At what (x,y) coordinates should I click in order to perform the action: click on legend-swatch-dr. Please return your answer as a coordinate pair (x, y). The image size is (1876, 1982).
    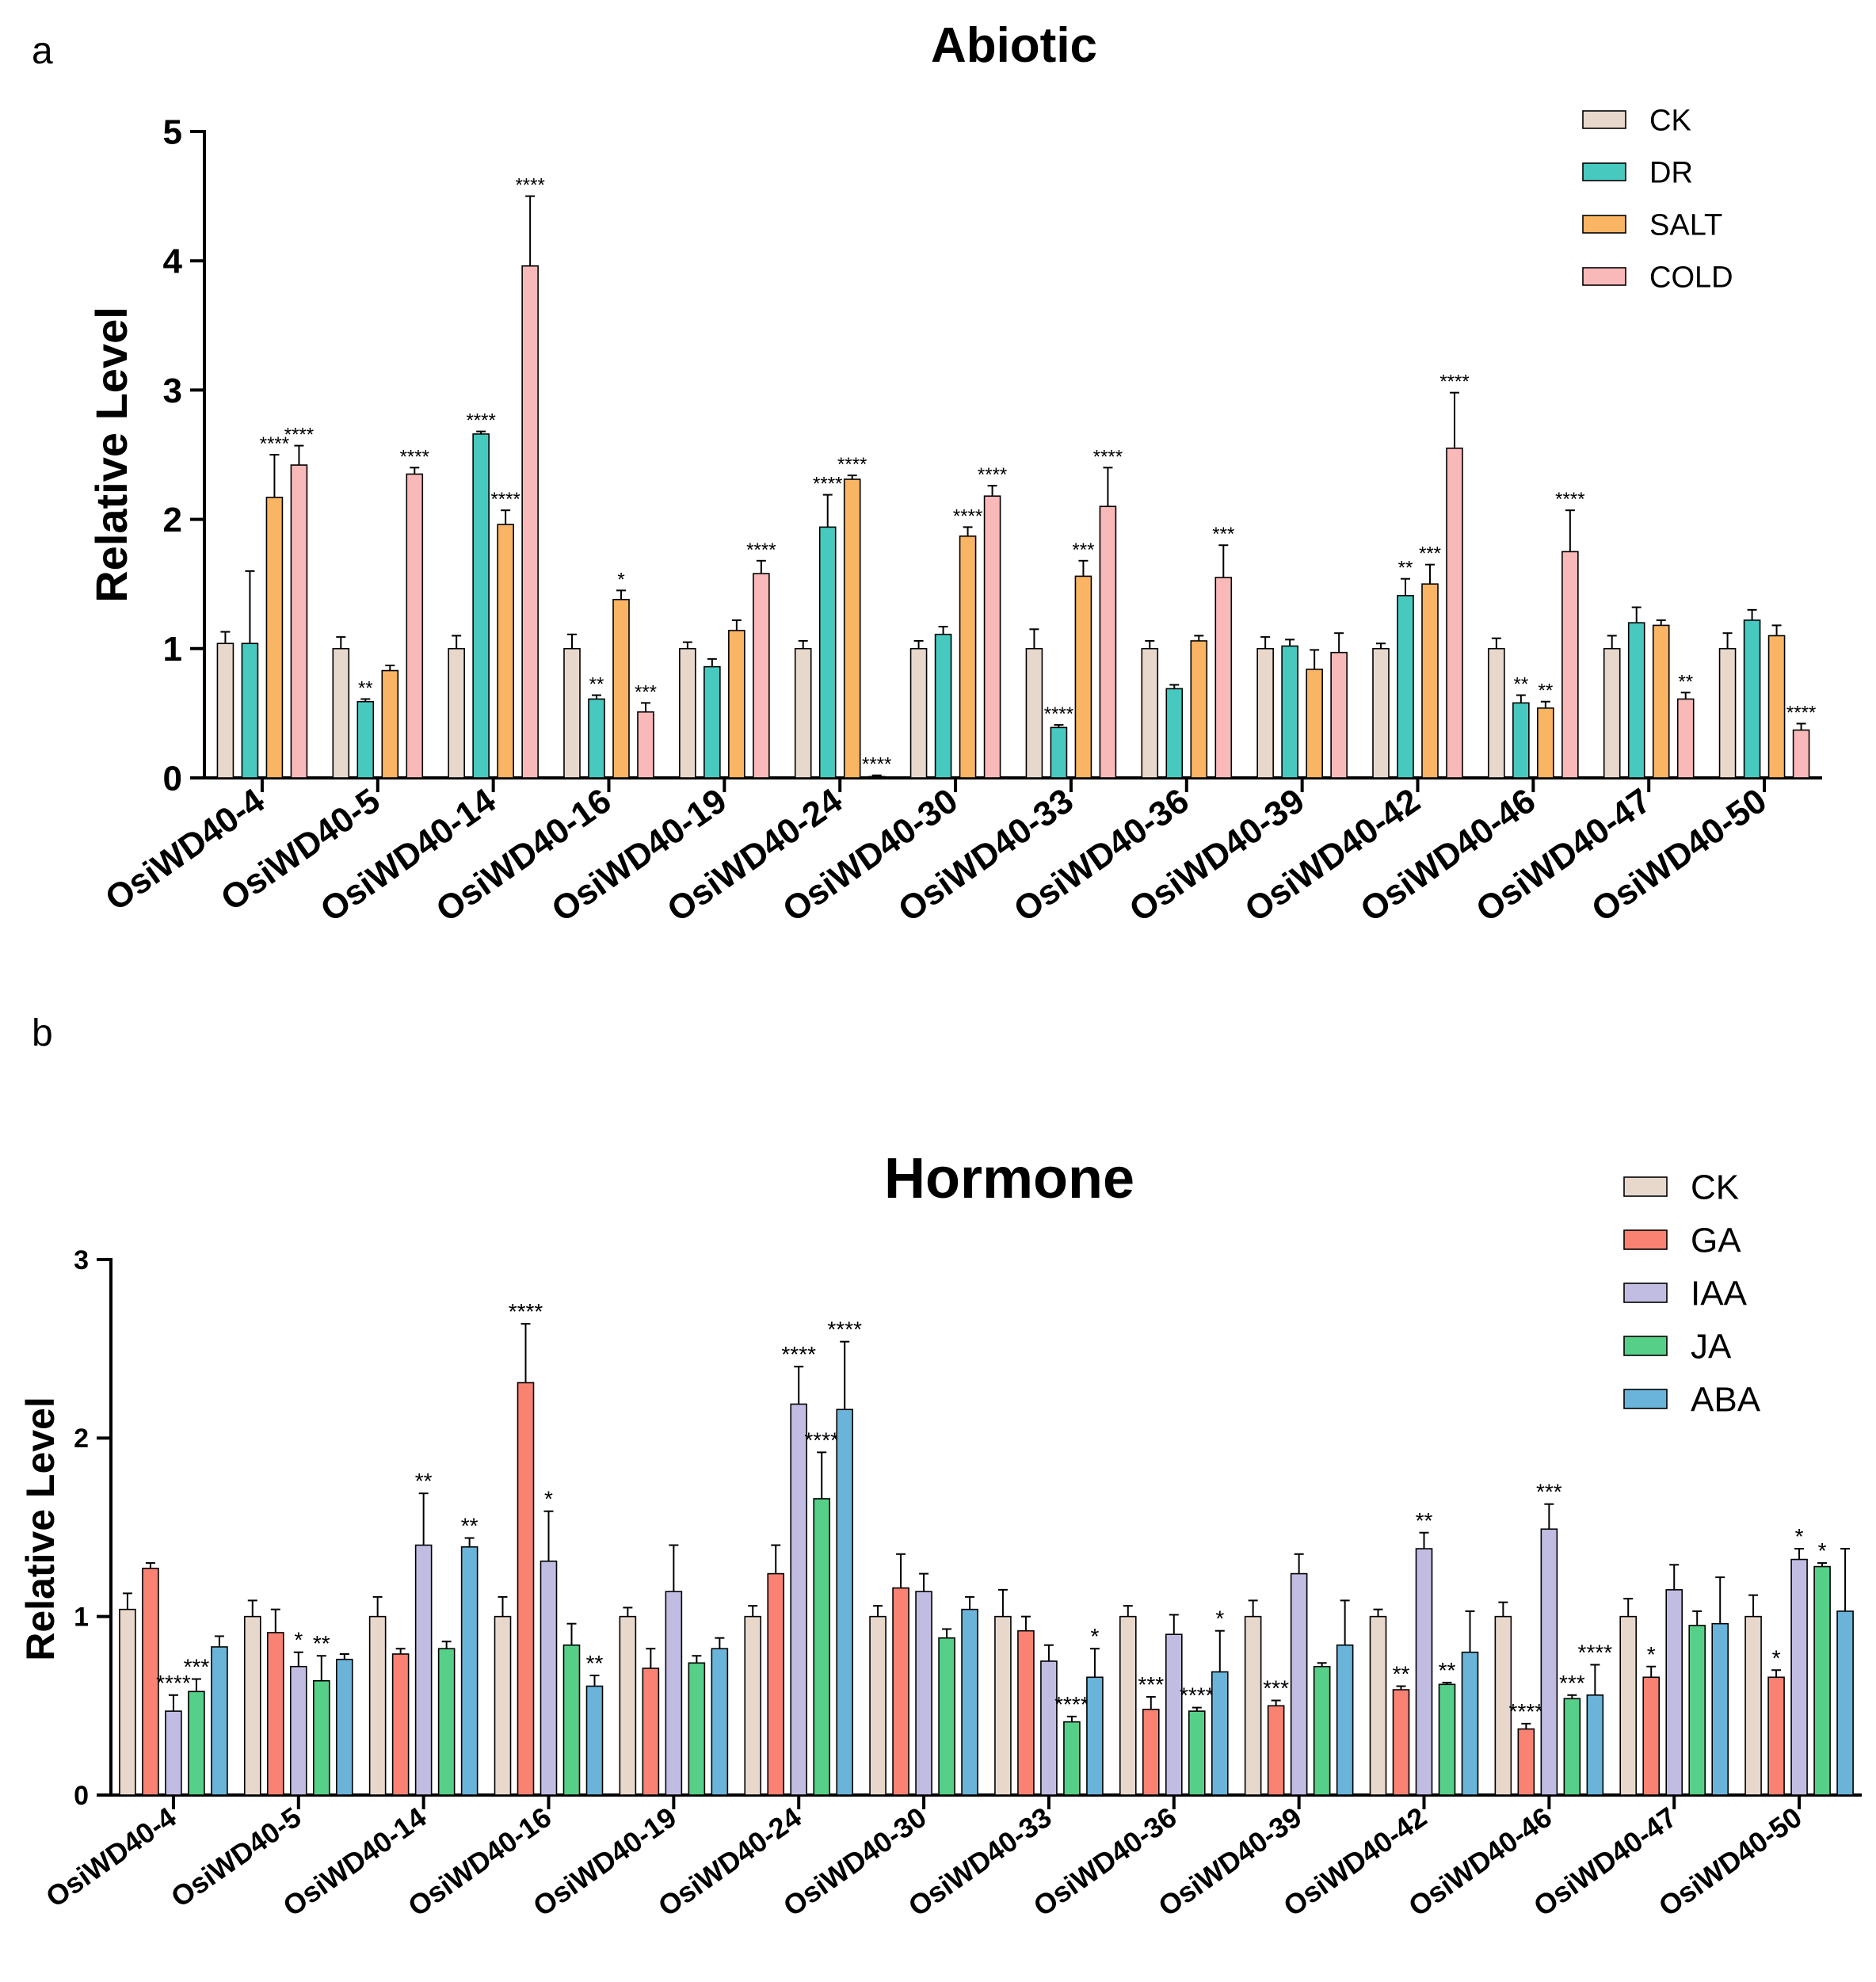
    Looking at the image, I should click on (1604, 172).